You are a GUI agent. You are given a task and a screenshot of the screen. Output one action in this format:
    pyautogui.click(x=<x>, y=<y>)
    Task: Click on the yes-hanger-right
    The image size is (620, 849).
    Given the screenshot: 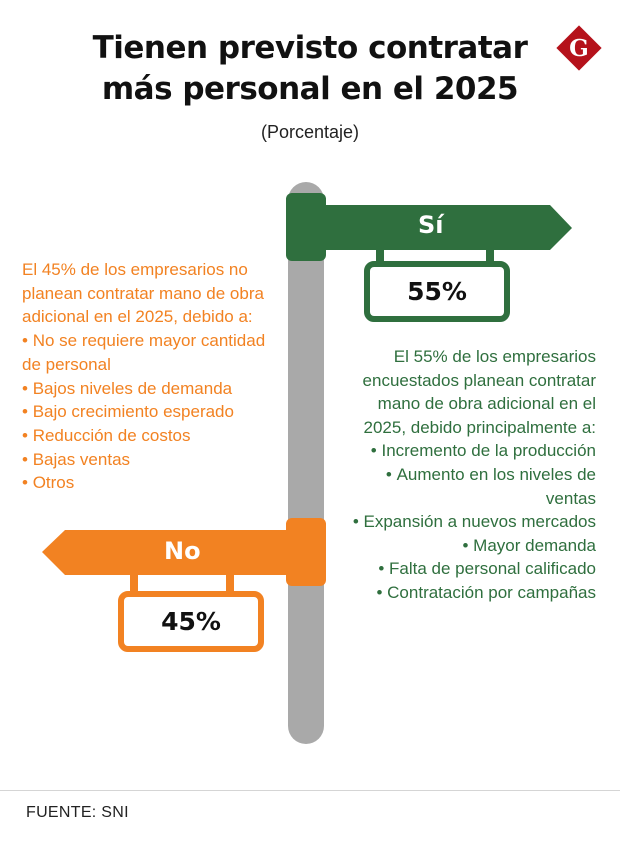 What is the action you would take?
    pyautogui.click(x=490, y=257)
    